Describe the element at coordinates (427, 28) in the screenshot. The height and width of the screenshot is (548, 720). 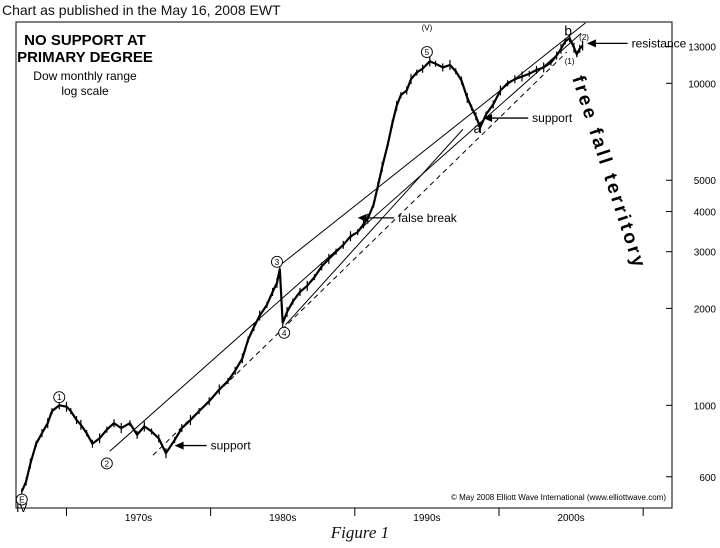
I see `wave-label: (V)` at that location.